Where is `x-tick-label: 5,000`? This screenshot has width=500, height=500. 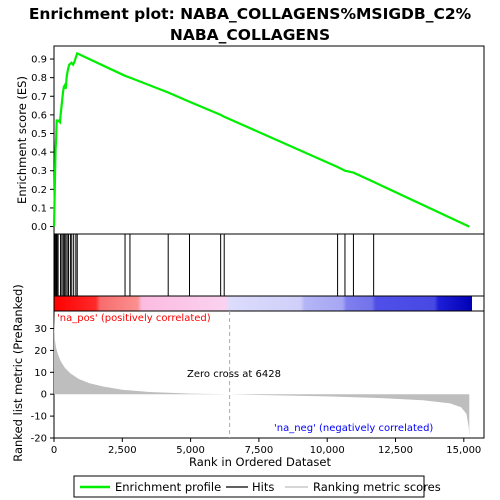 x-tick-label: 5,000 is located at coordinates (190, 450).